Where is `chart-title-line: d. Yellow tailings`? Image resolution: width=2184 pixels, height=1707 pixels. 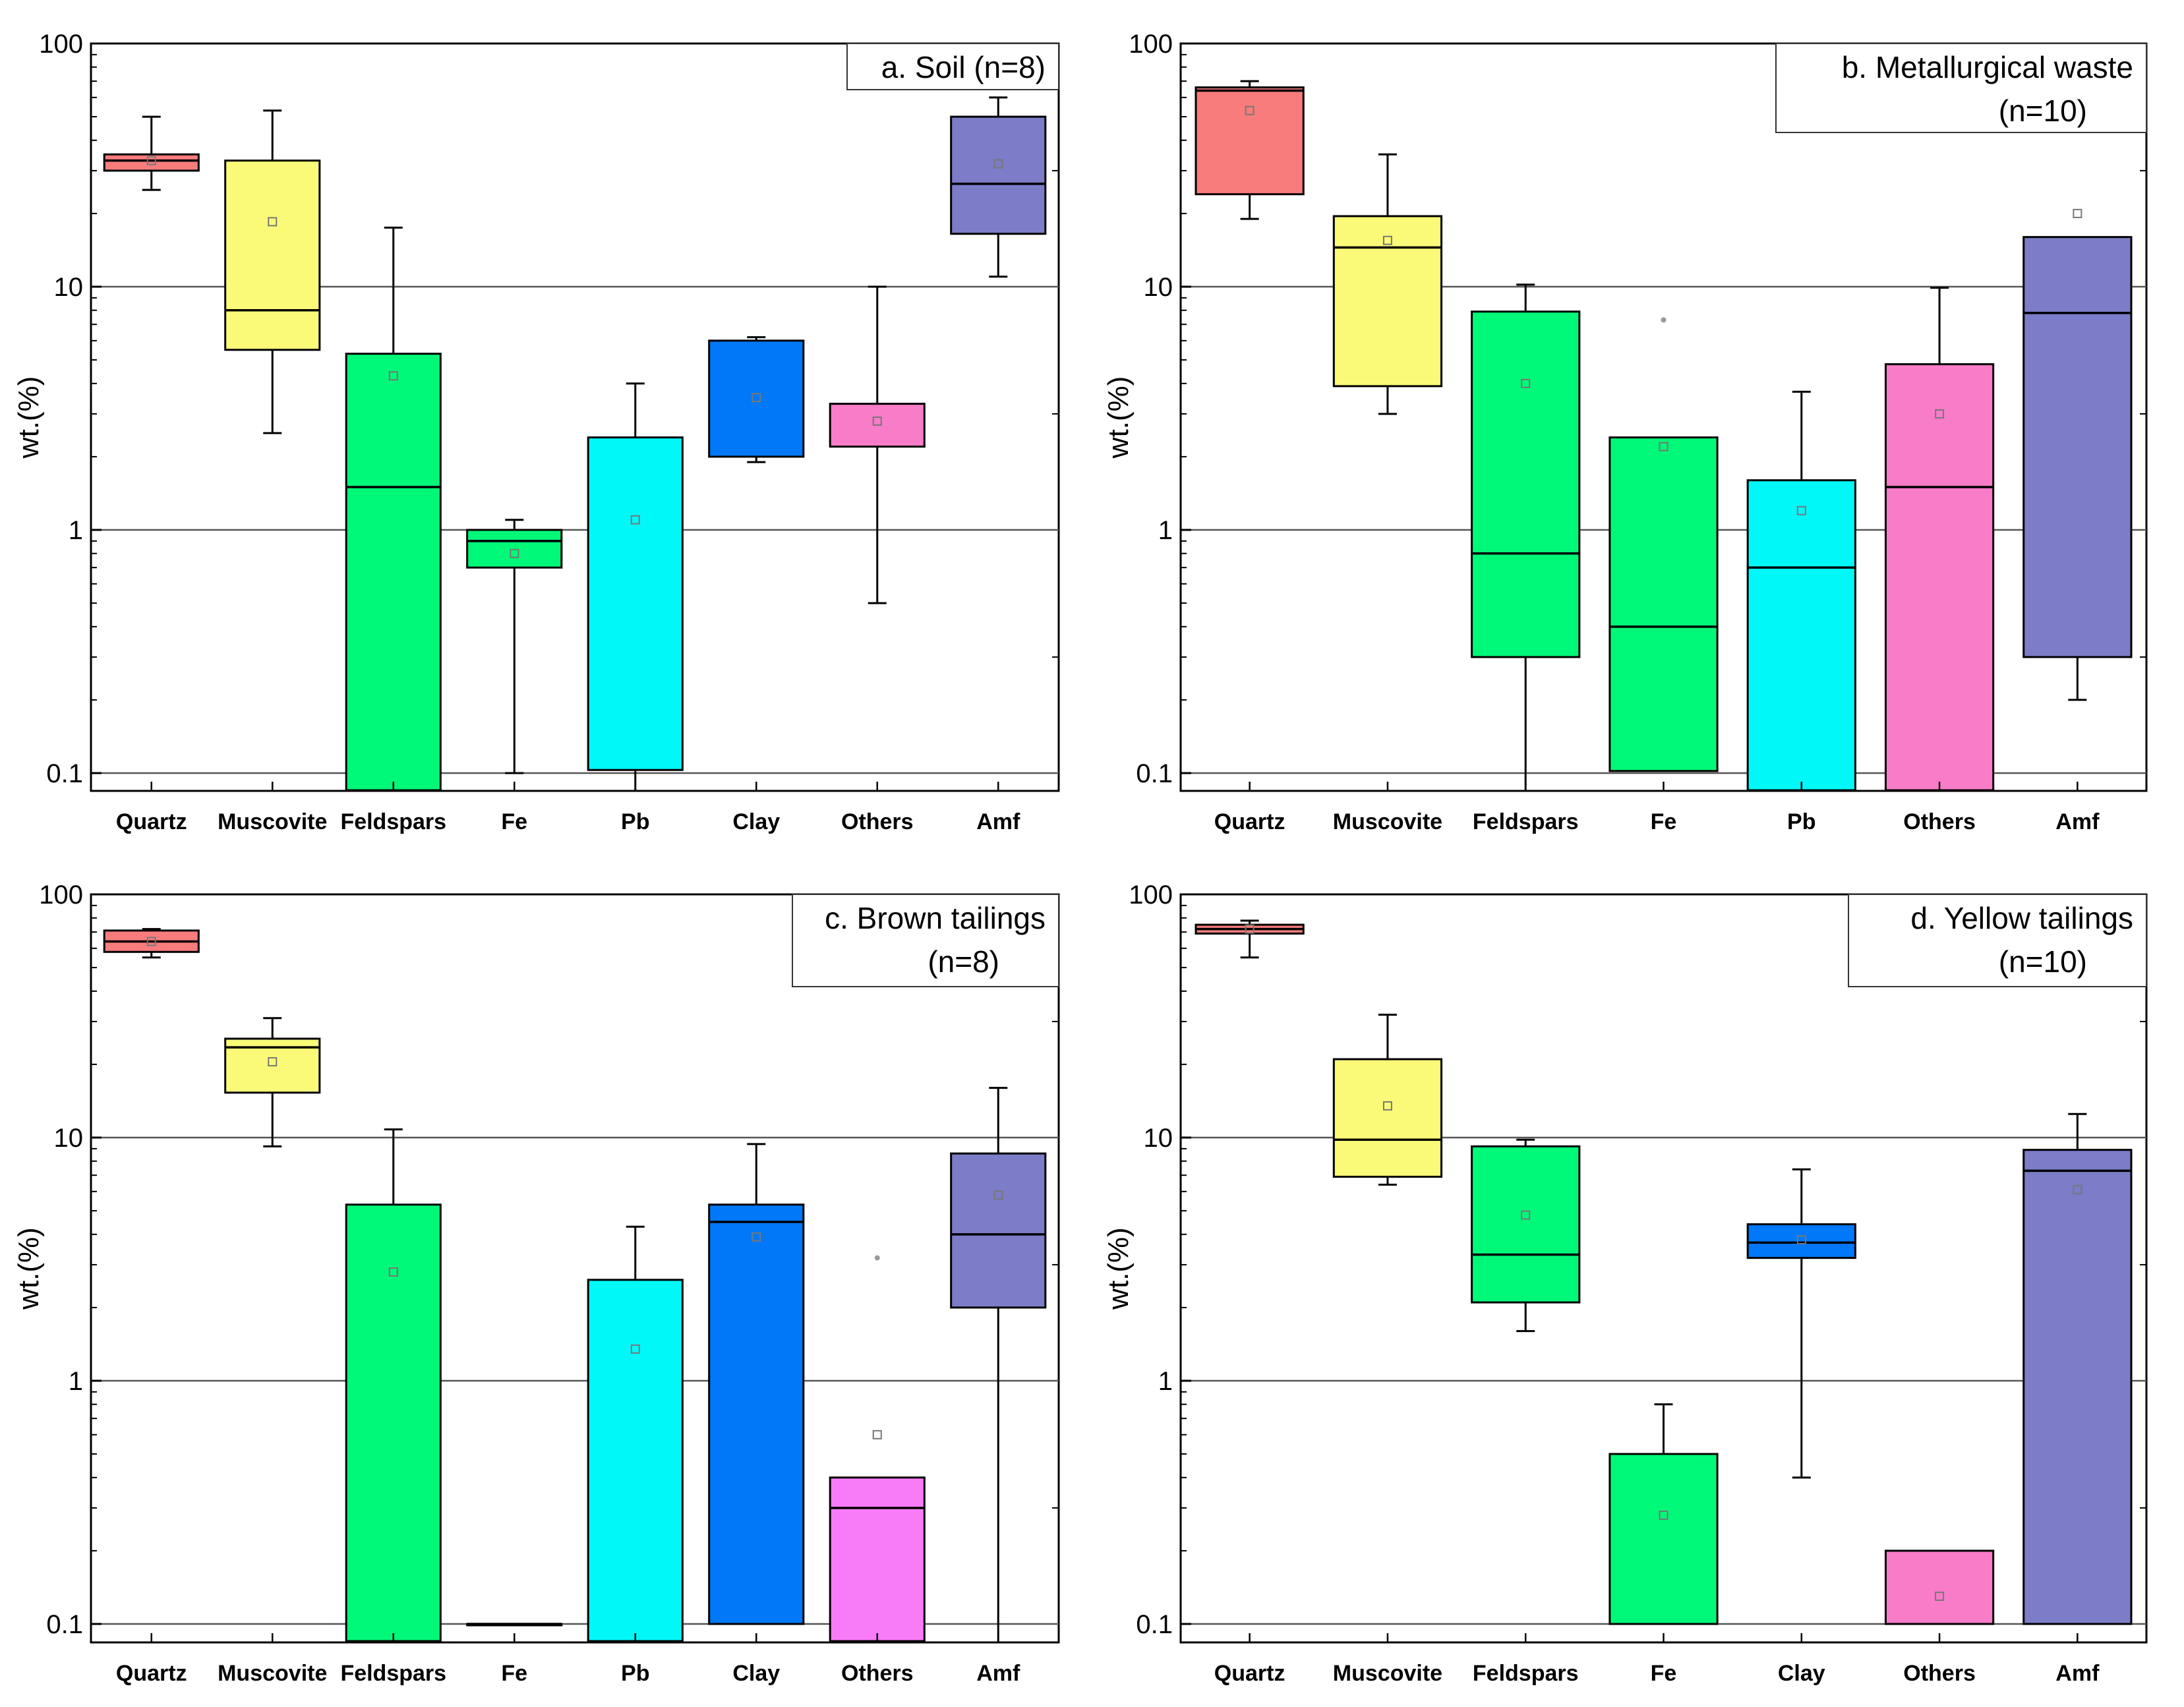 chart-title-line: d. Yellow tailings is located at coordinates (2021, 918).